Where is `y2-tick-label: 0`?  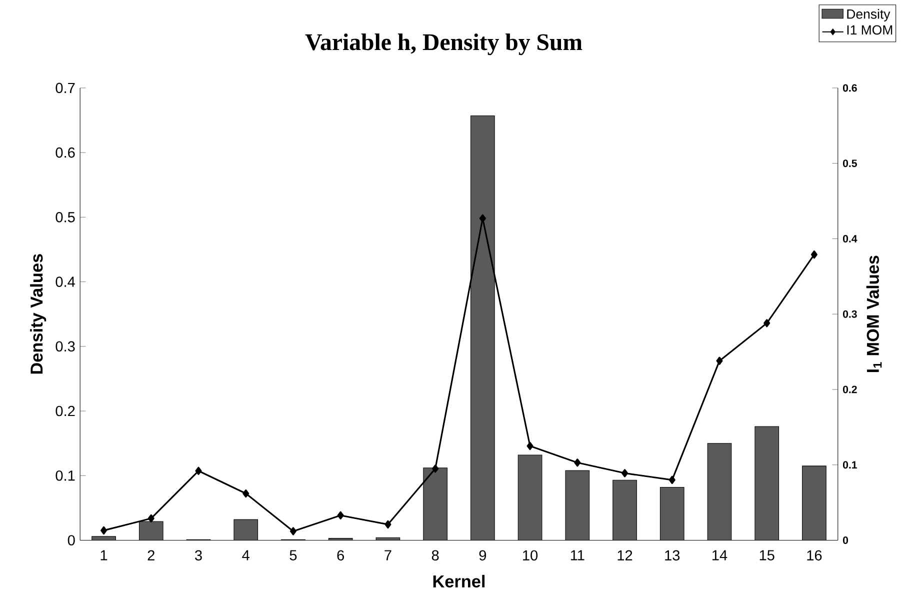 y2-tick-label: 0 is located at coordinates (845, 540).